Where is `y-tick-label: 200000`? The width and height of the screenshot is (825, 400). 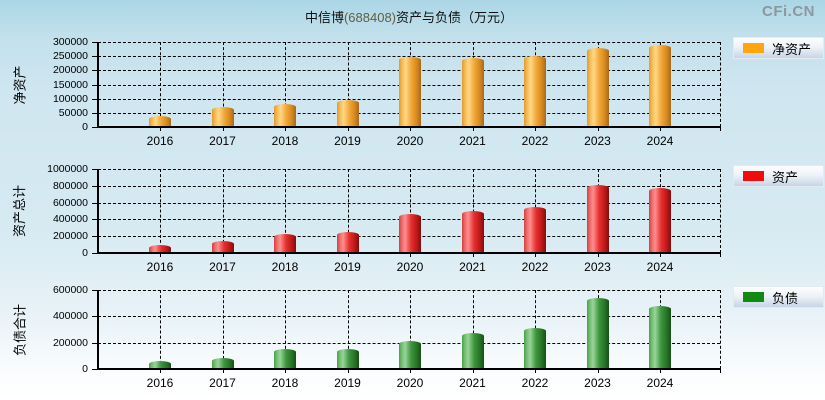
y-tick-label: 200000 is located at coordinates (70, 236).